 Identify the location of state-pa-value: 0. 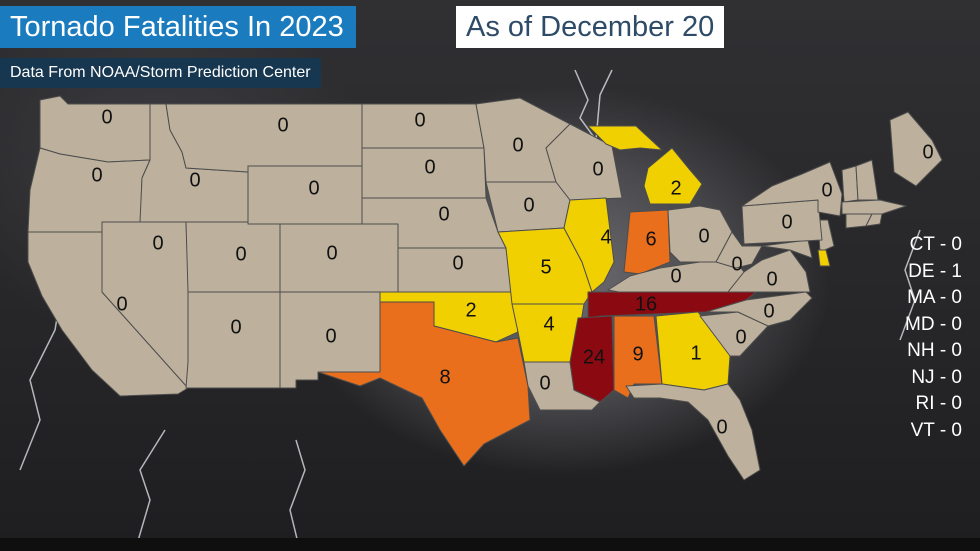
(786, 222).